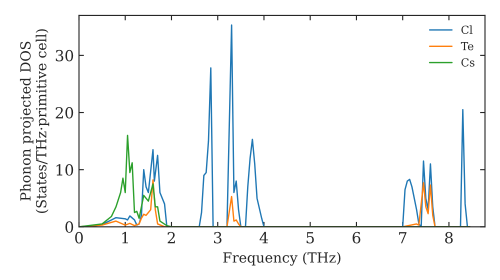  I want to click on x-axis-title: Frequency (THz), so click(281, 259).